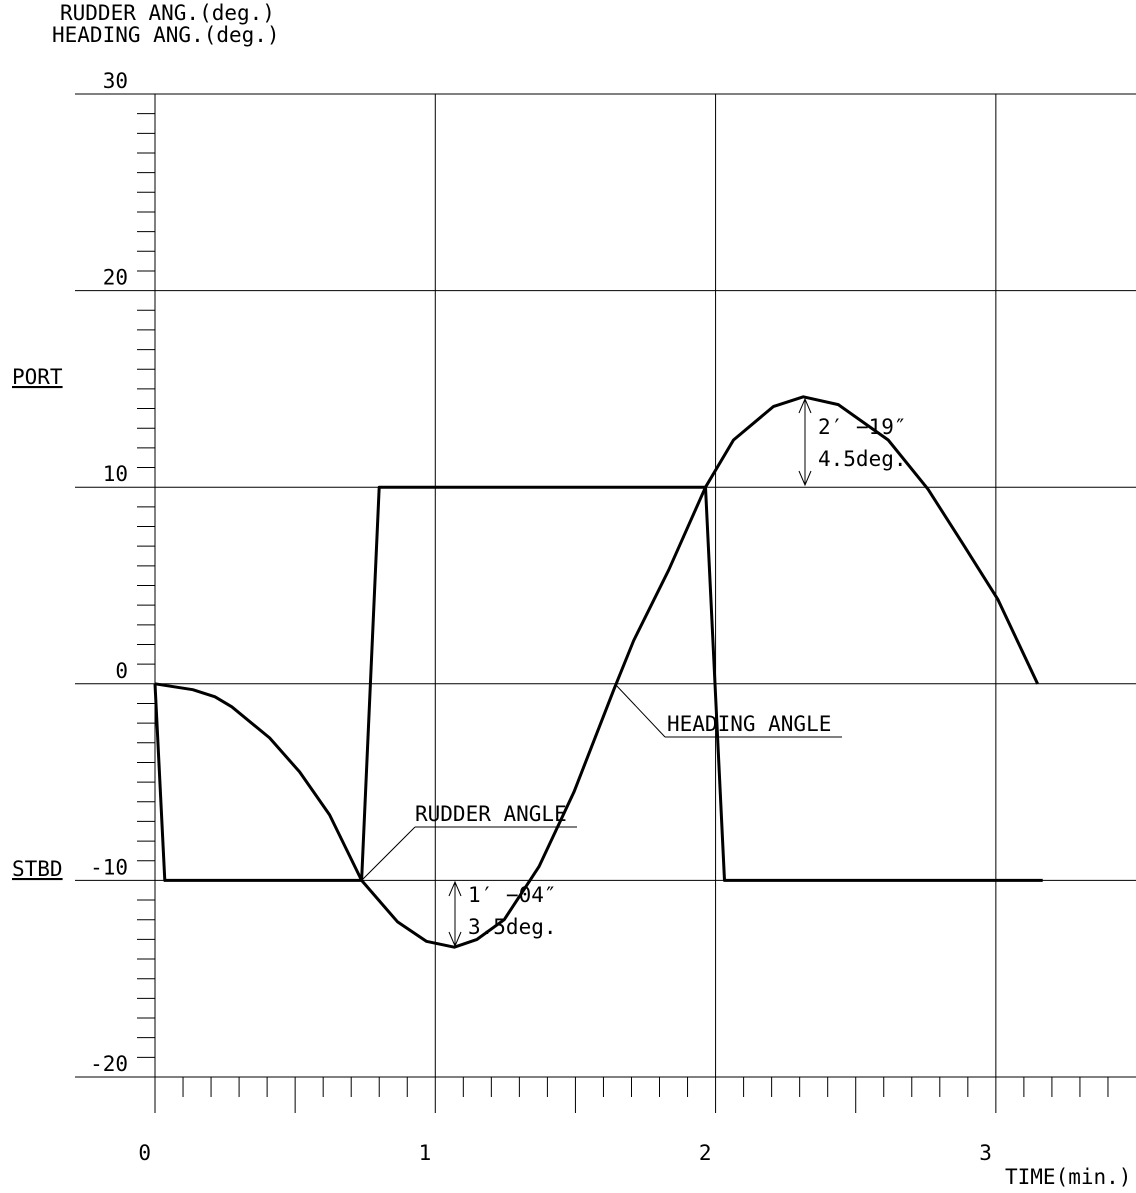 Image resolution: width=1136 pixels, height=1193 pixels. What do you see at coordinates (749, 724) in the screenshot?
I see `series-label: HEADING ANGLE` at bounding box center [749, 724].